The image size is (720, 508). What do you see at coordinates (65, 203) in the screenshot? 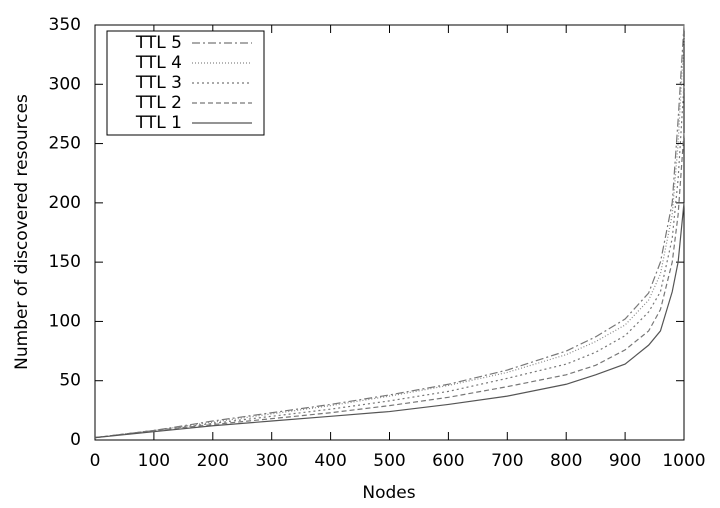
I see `y-tick-label: 200` at bounding box center [65, 203].